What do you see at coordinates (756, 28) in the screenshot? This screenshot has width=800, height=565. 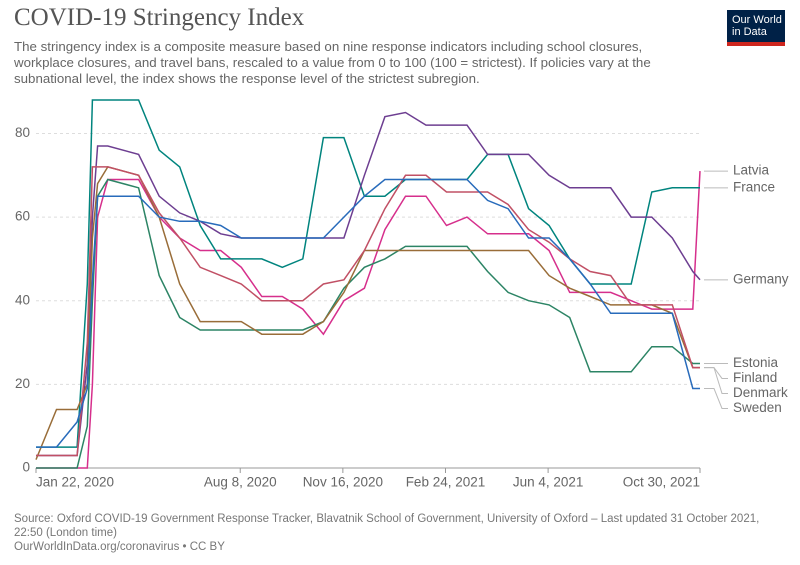 I see `logo: Our World in Data` at bounding box center [756, 28].